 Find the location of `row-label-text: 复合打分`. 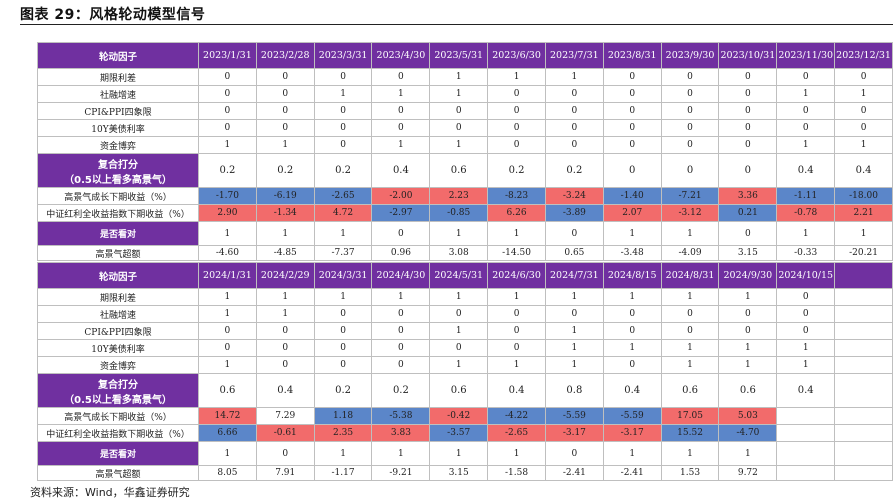

row-label-text: 复合打分 is located at coordinates (118, 385).